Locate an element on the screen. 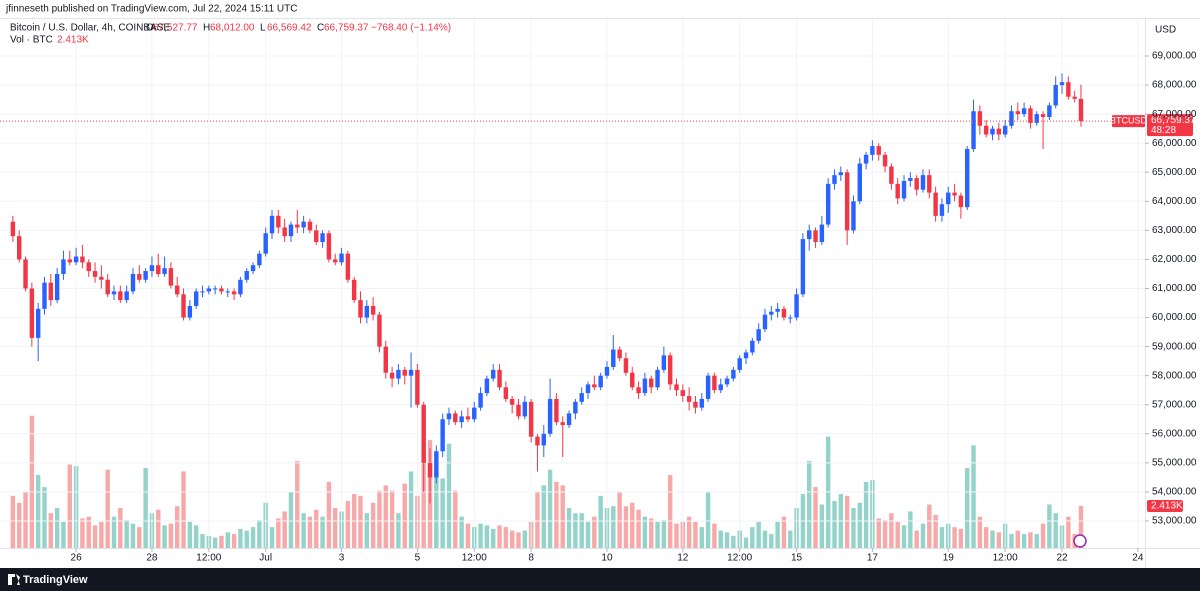 The height and width of the screenshot is (591, 1200). symbol-label: BTCUSD is located at coordinates (1129, 120).